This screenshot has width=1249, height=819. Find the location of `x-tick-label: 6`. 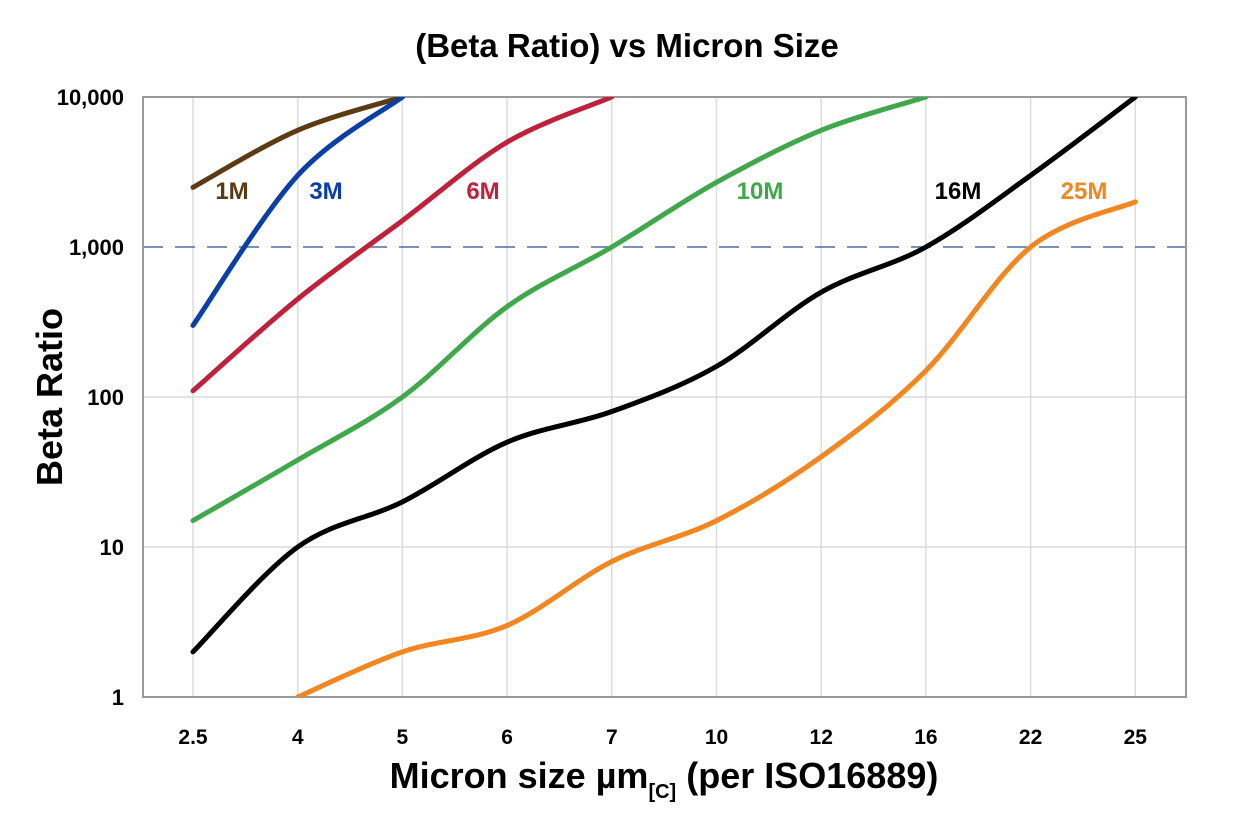

x-tick-label: 6 is located at coordinates (507, 737).